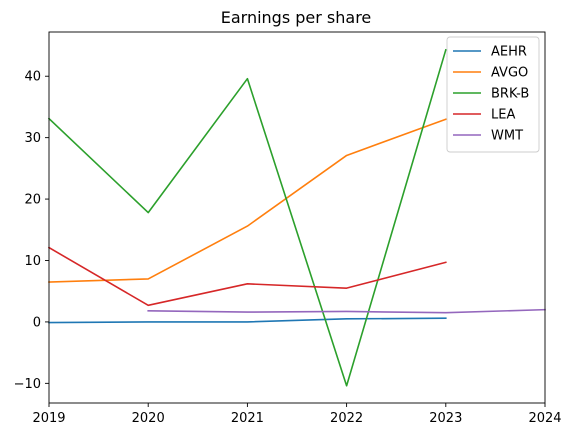 The width and height of the screenshot is (572, 435). I want to click on legend: AEHR AVGO BRK-B LEA WMT, so click(493, 94).